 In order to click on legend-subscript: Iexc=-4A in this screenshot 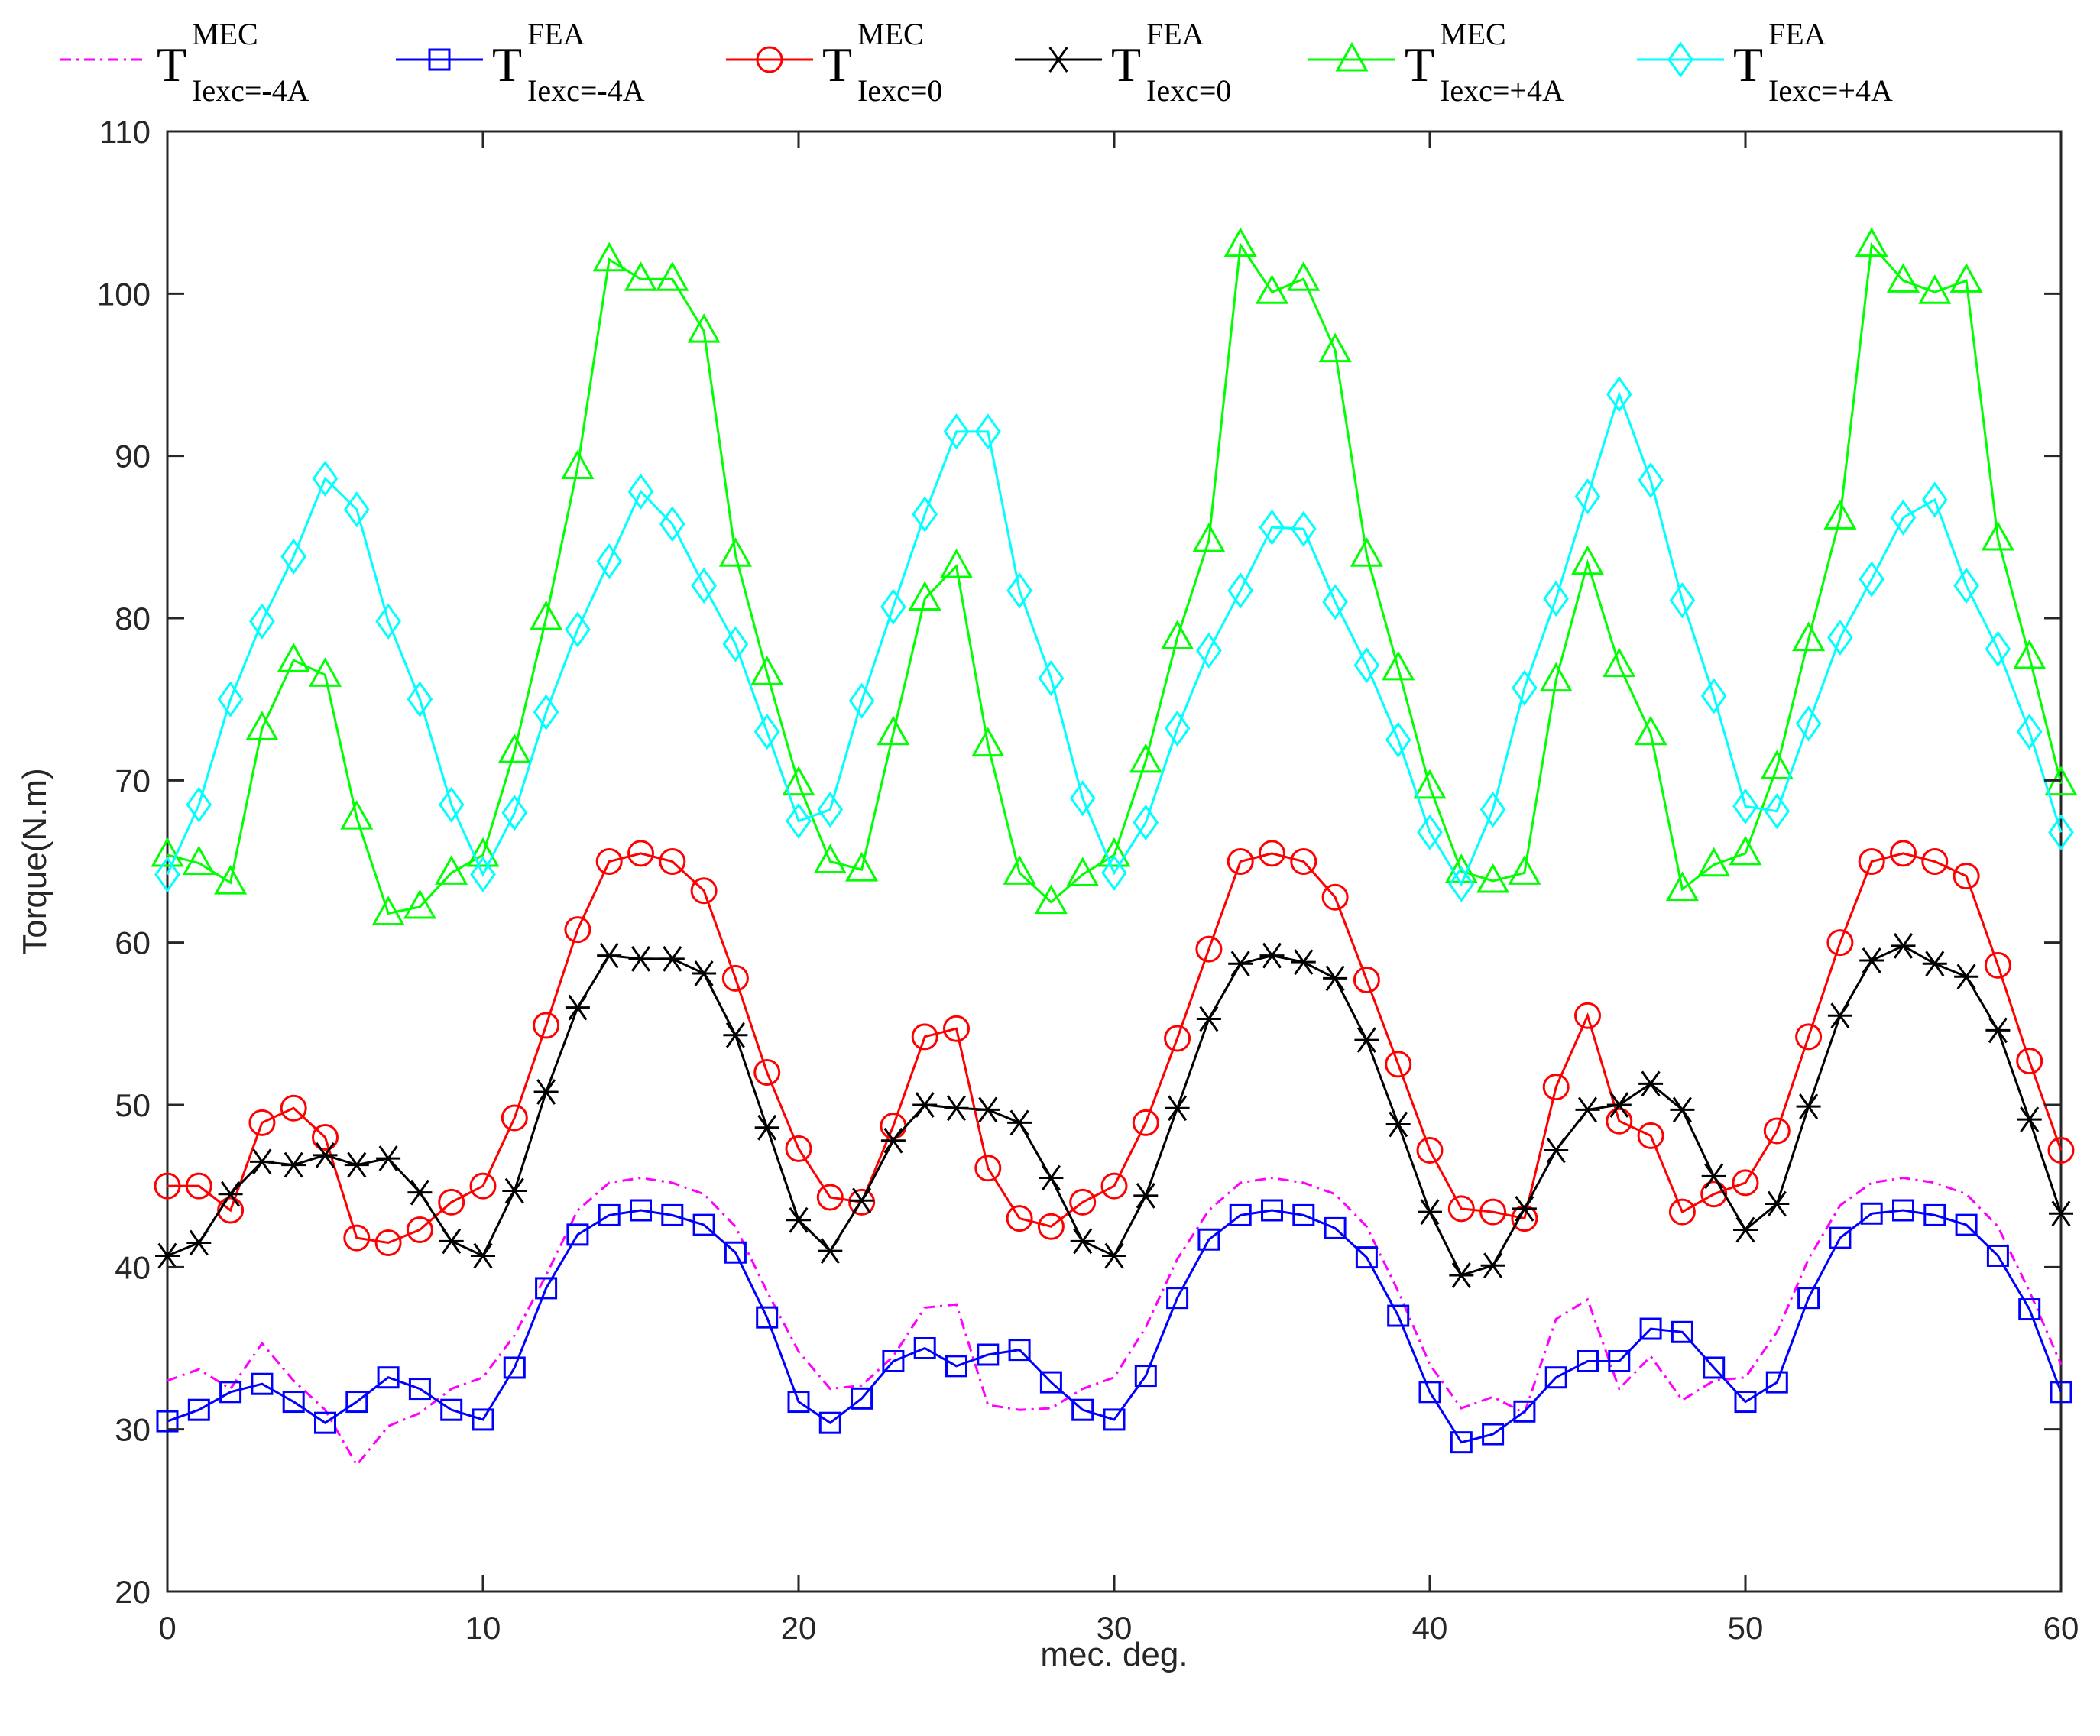, I will do `click(586, 91)`.